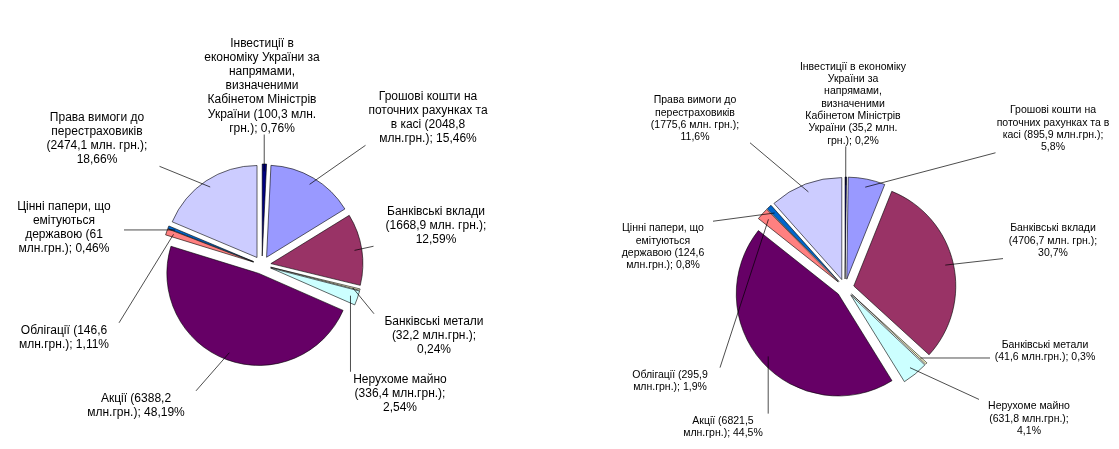 The height and width of the screenshot is (449, 1119). What do you see at coordinates (64, 227) in the screenshot?
I see `slice-label: Цінні папери, що емітуються державою (61 млн.грн.); 0,46%` at bounding box center [64, 227].